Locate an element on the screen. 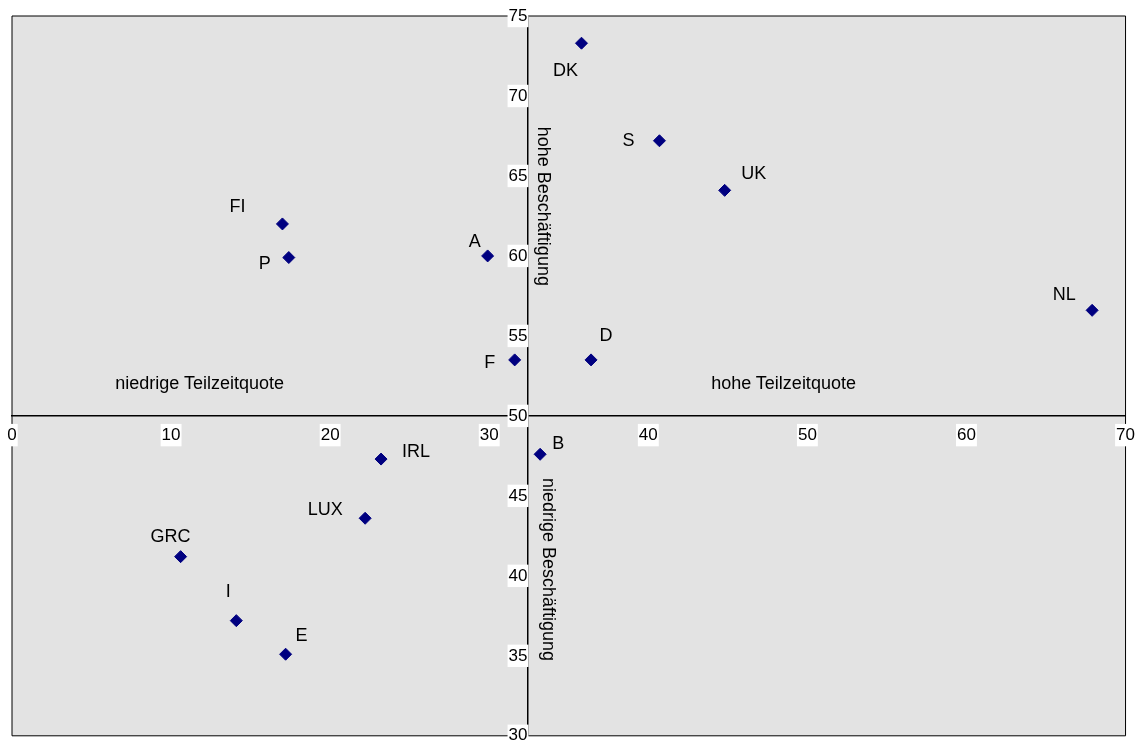 The width and height of the screenshot is (1138, 749). annotation: F is located at coordinates (490, 361).